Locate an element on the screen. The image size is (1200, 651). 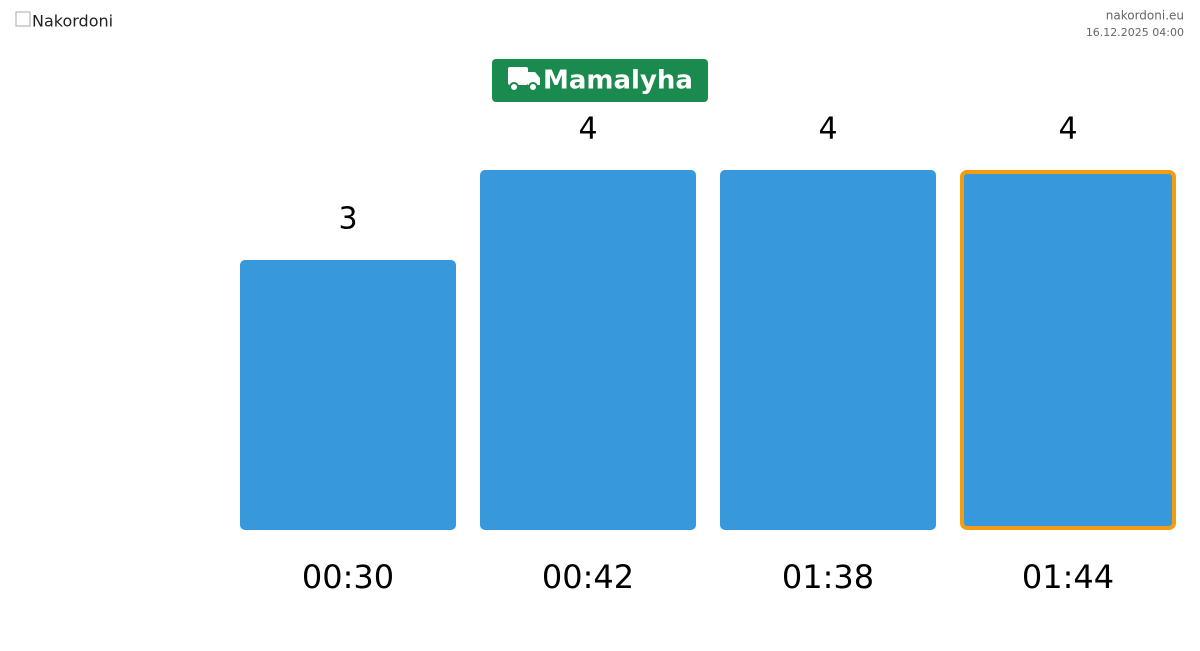
x-tick-label: 00:30 is located at coordinates (348, 577).